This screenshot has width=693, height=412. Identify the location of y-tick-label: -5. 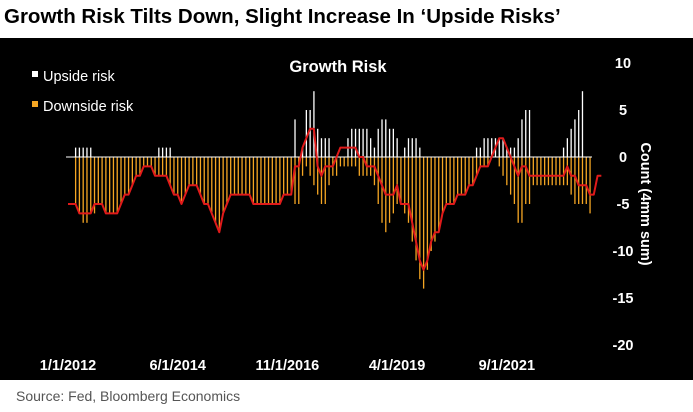
(623, 205).